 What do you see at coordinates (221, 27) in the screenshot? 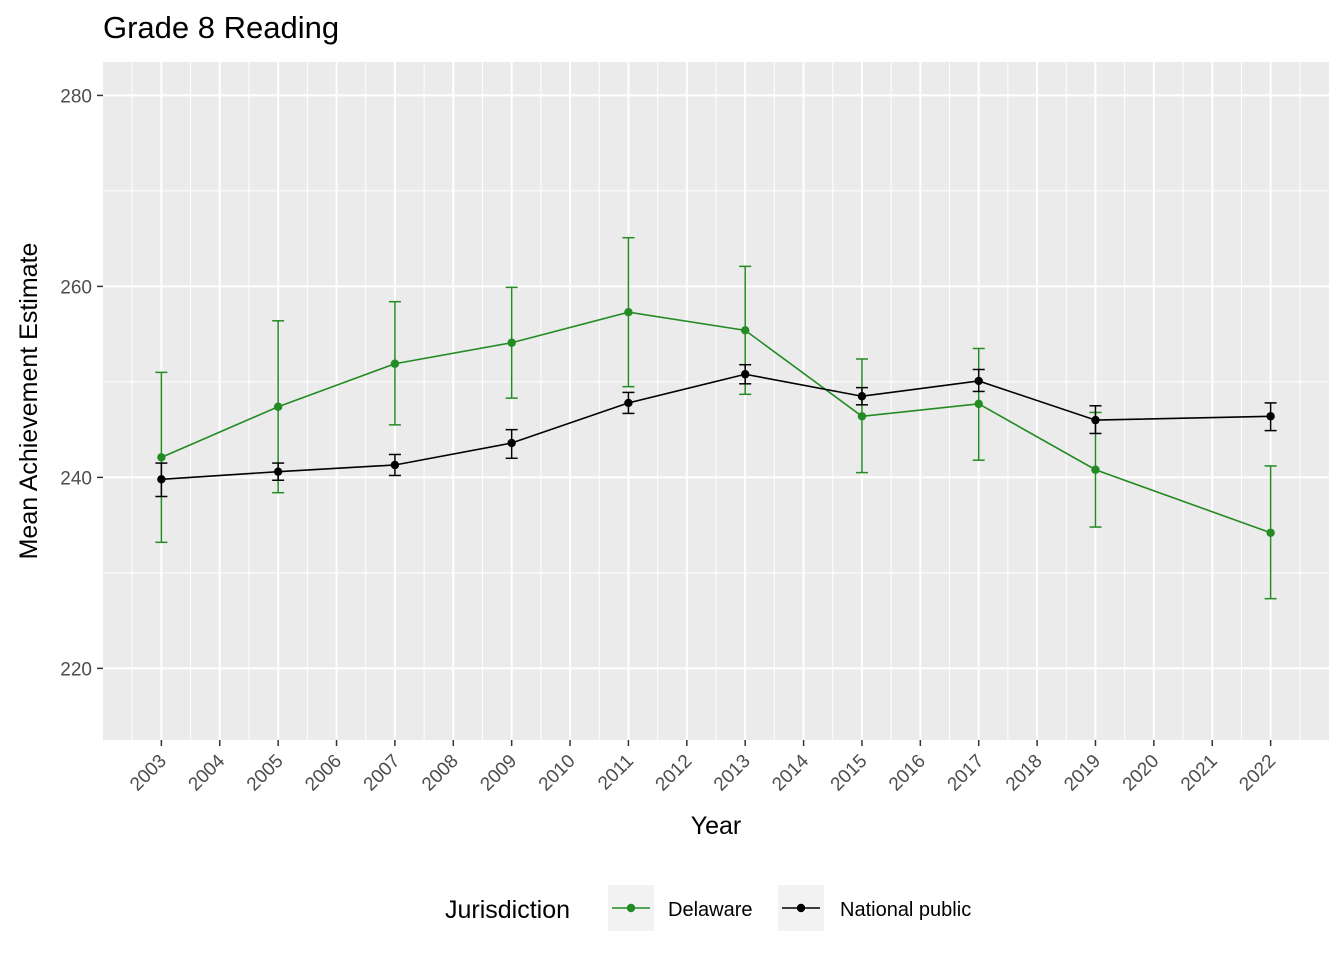
I see `chart-title: Grade 8 Reading` at bounding box center [221, 27].